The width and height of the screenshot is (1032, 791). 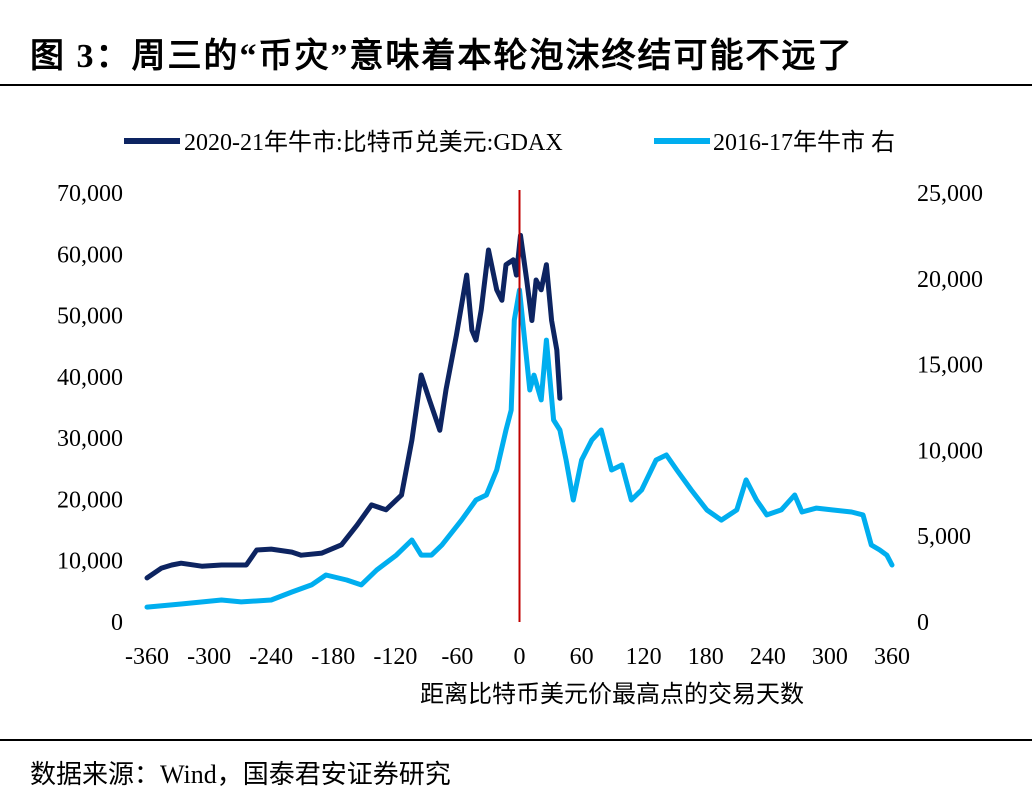 What do you see at coordinates (582, 657) in the screenshot?
I see `x-tick-label: 60` at bounding box center [582, 657].